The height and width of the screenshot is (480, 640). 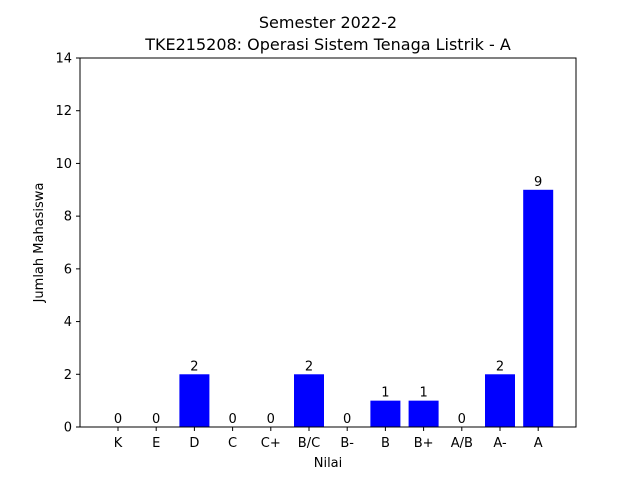 What do you see at coordinates (232, 443) in the screenshot?
I see `x-tick-label-3: C` at bounding box center [232, 443].